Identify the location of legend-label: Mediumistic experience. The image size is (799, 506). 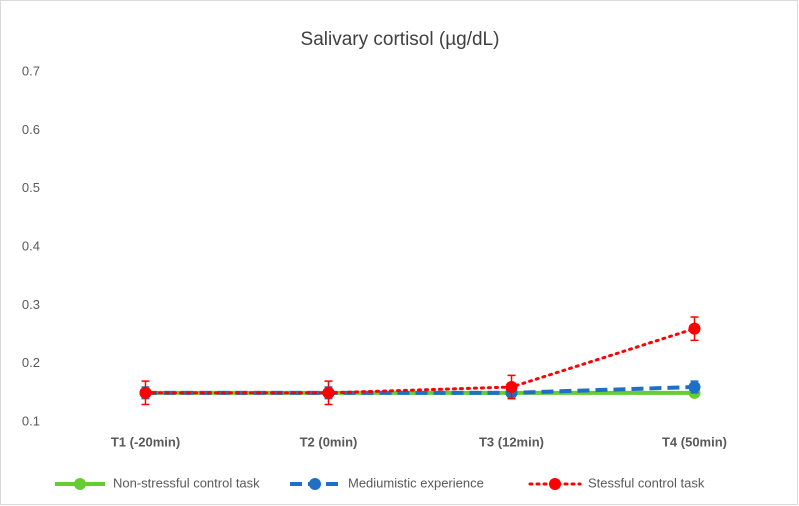
(416, 482).